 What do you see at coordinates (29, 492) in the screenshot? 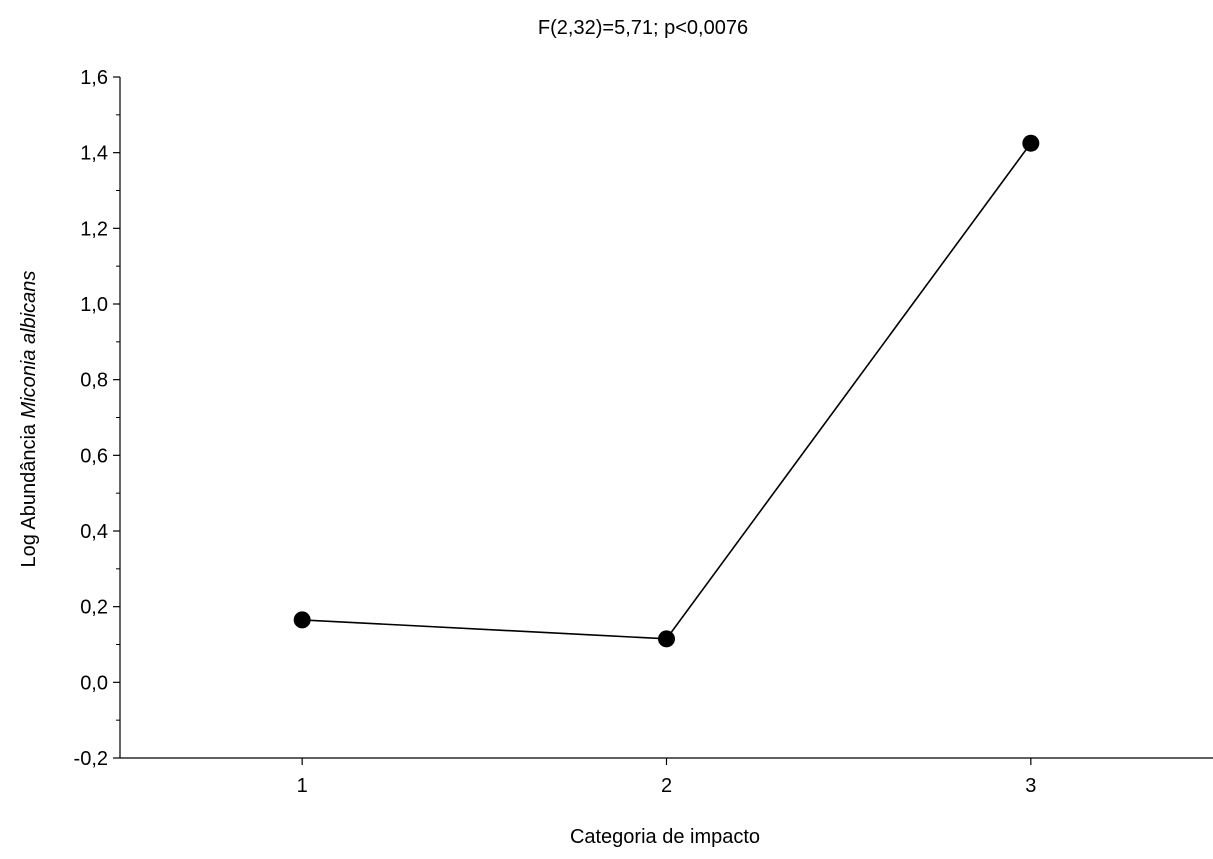
I see `y-axis-title-prefix: Log Abundância` at bounding box center [29, 492].